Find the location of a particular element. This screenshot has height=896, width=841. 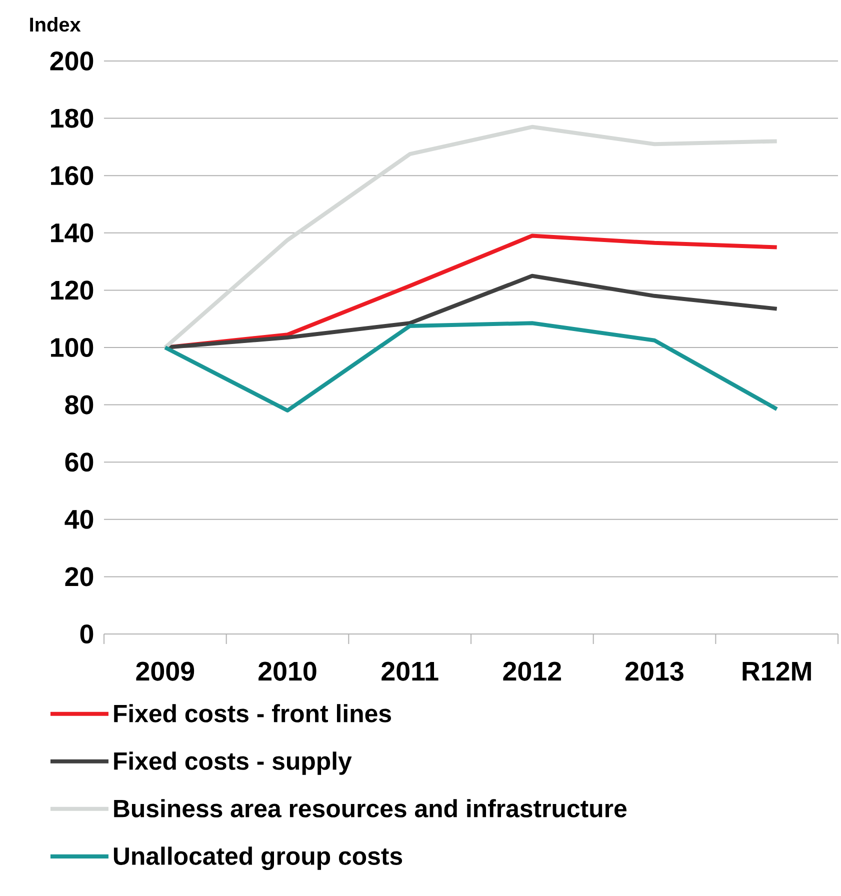

x-tick-label: 2011 is located at coordinates (410, 671).